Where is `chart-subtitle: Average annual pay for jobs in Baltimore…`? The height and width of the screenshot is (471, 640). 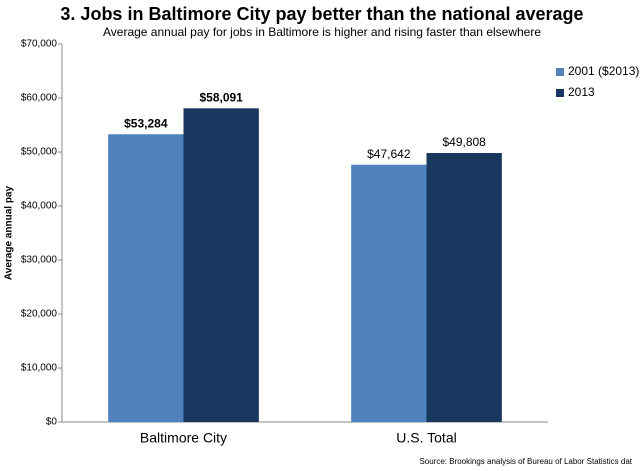
chart-subtitle: Average annual pay for jobs in Baltimore… is located at coordinates (322, 32).